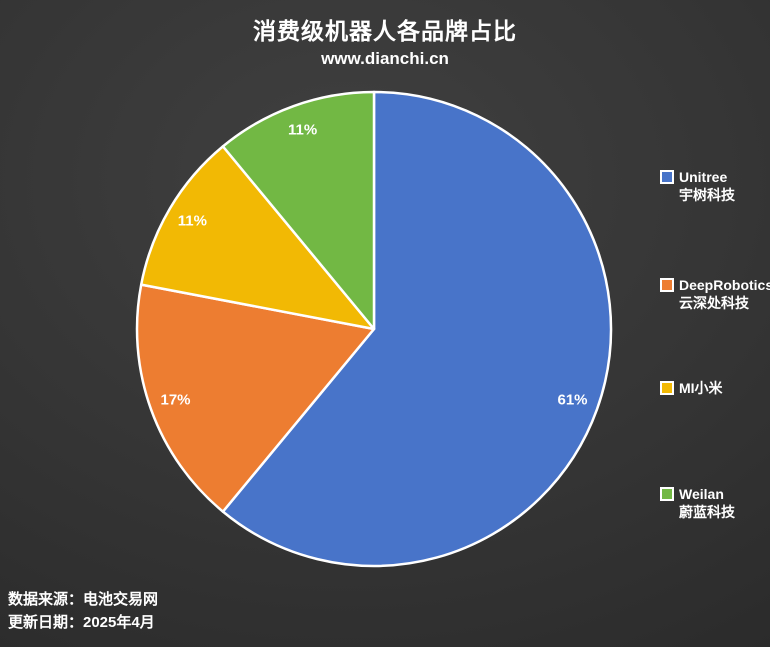  What do you see at coordinates (707, 195) in the screenshot?
I see `legend-sublabel: 宇树科技` at bounding box center [707, 195].